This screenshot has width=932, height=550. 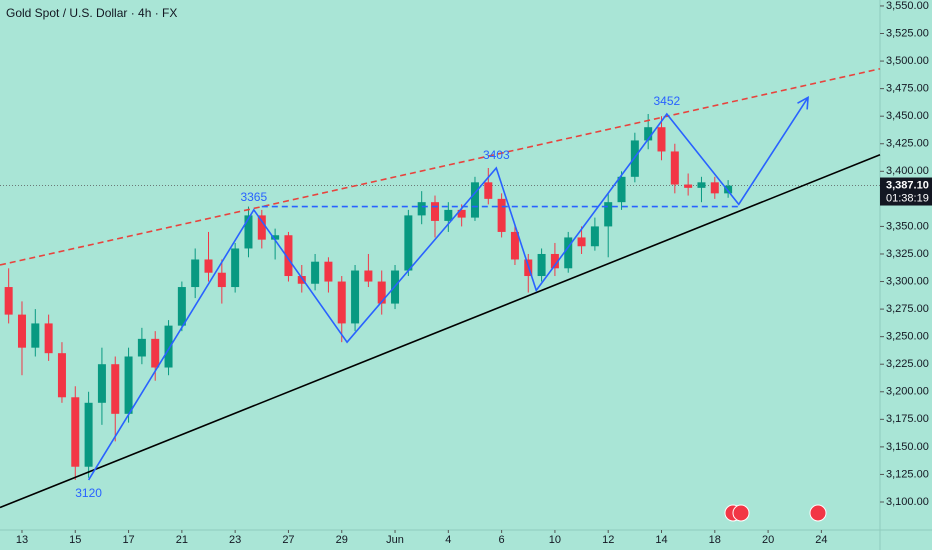 What do you see at coordinates (907, 392) in the screenshot?
I see `y-tick-label: 3,200.00` at bounding box center [907, 392].